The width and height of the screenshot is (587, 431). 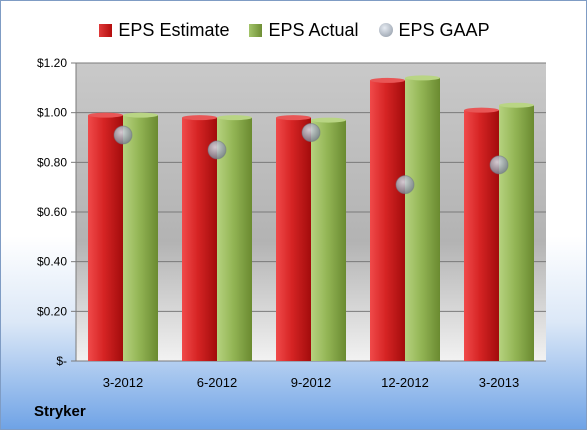 What do you see at coordinates (123, 382) in the screenshot?
I see `x-tick-label: 3-2012` at bounding box center [123, 382].